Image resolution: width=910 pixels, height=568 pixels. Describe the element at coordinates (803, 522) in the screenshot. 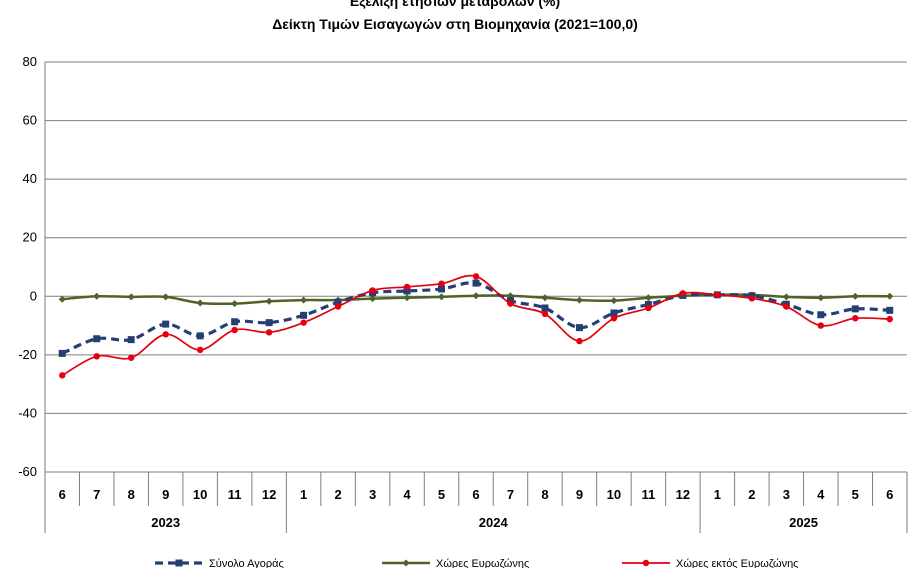

I see `x-year-label: 2025` at that location.